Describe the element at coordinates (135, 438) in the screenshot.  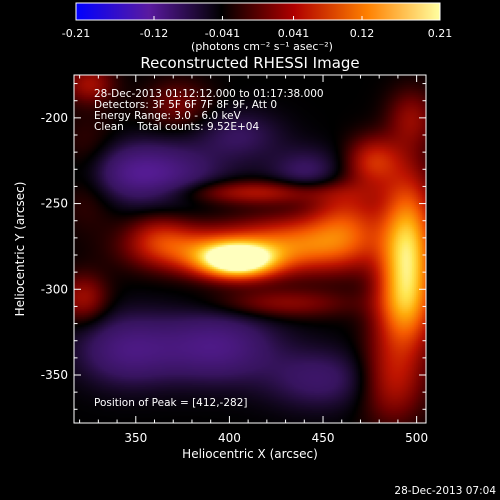
I see `x-tick-label: 350` at that location.